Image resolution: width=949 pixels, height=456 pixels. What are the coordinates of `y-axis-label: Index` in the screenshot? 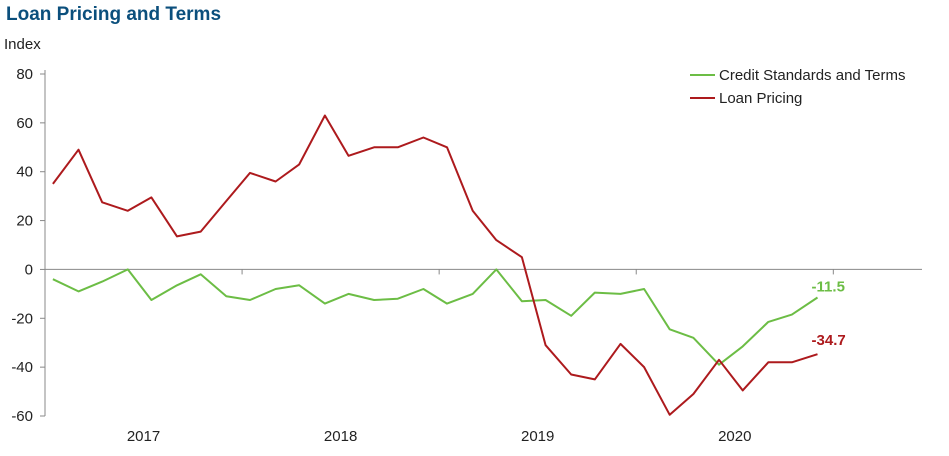 It's located at (22, 44).